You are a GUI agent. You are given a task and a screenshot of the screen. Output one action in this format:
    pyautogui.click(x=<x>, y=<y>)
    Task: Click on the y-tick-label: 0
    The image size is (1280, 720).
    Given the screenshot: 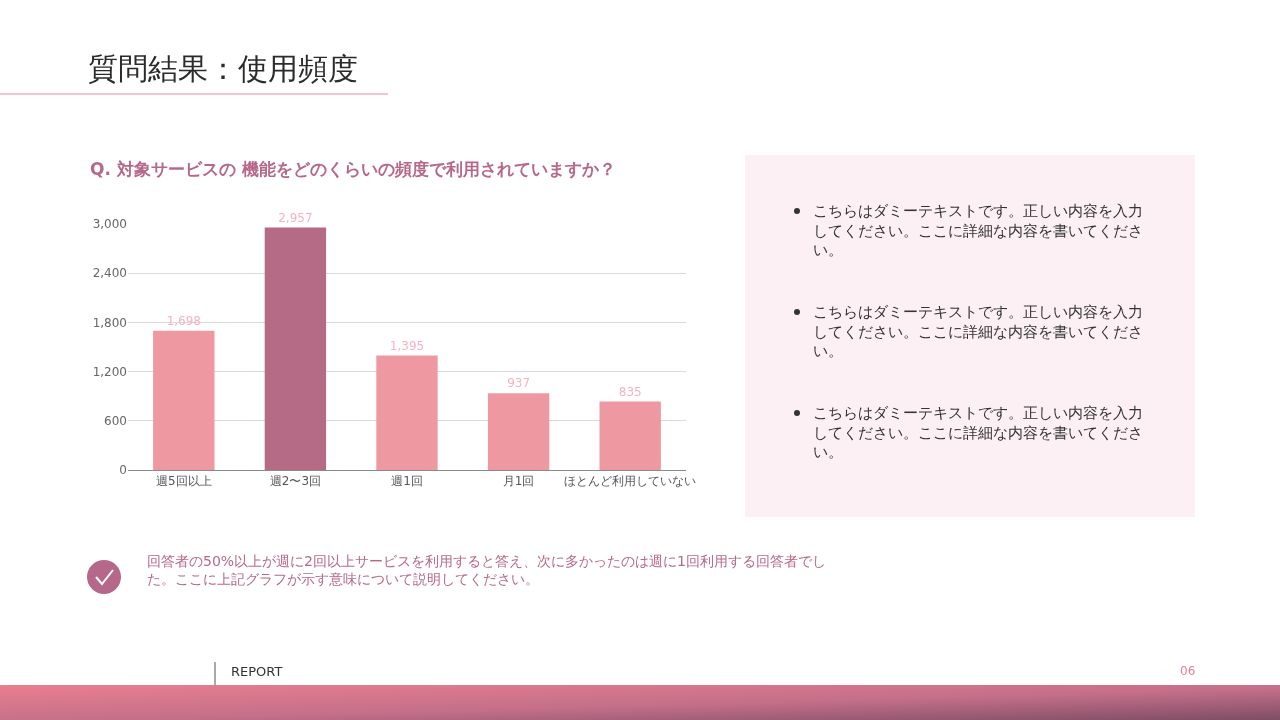 What is the action you would take?
    pyautogui.click(x=123, y=470)
    